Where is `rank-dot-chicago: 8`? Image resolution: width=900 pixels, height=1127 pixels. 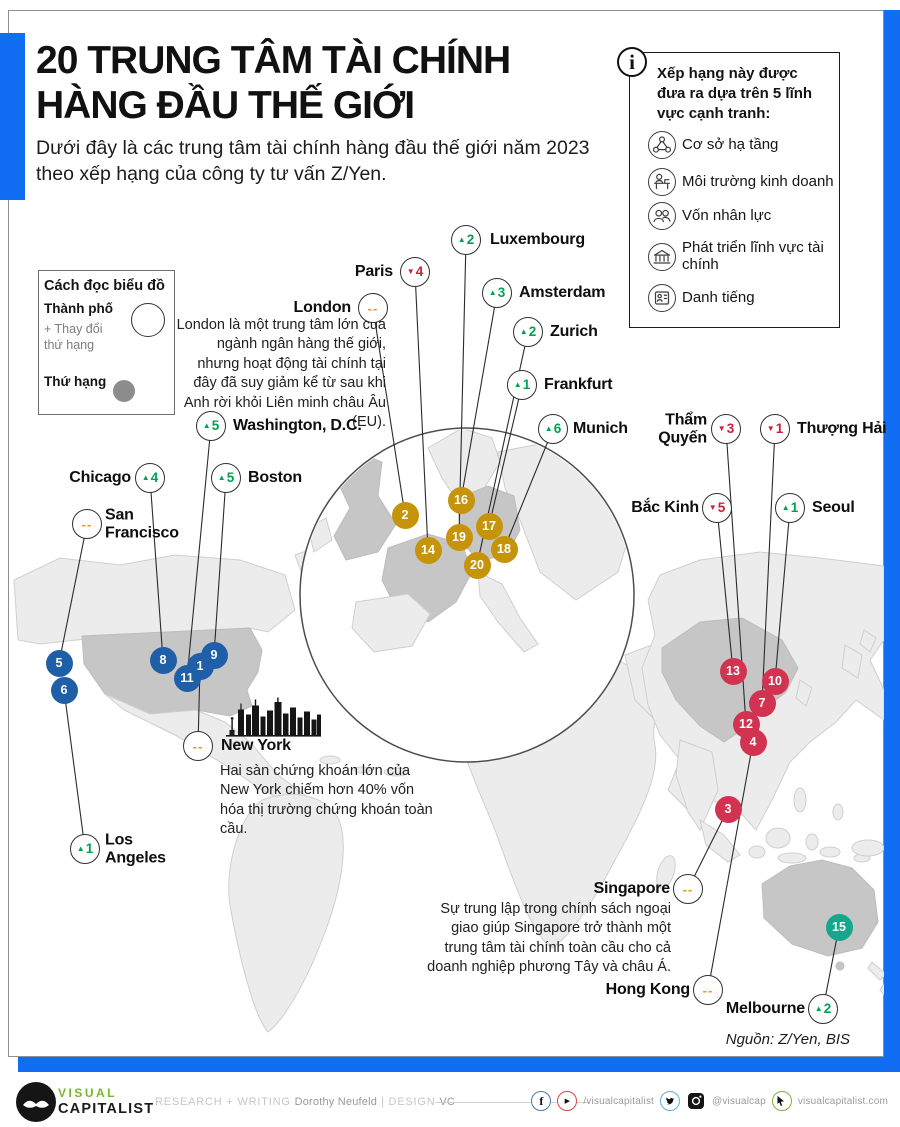
rank-dot-chicago: 8 is located at coordinates (163, 660).